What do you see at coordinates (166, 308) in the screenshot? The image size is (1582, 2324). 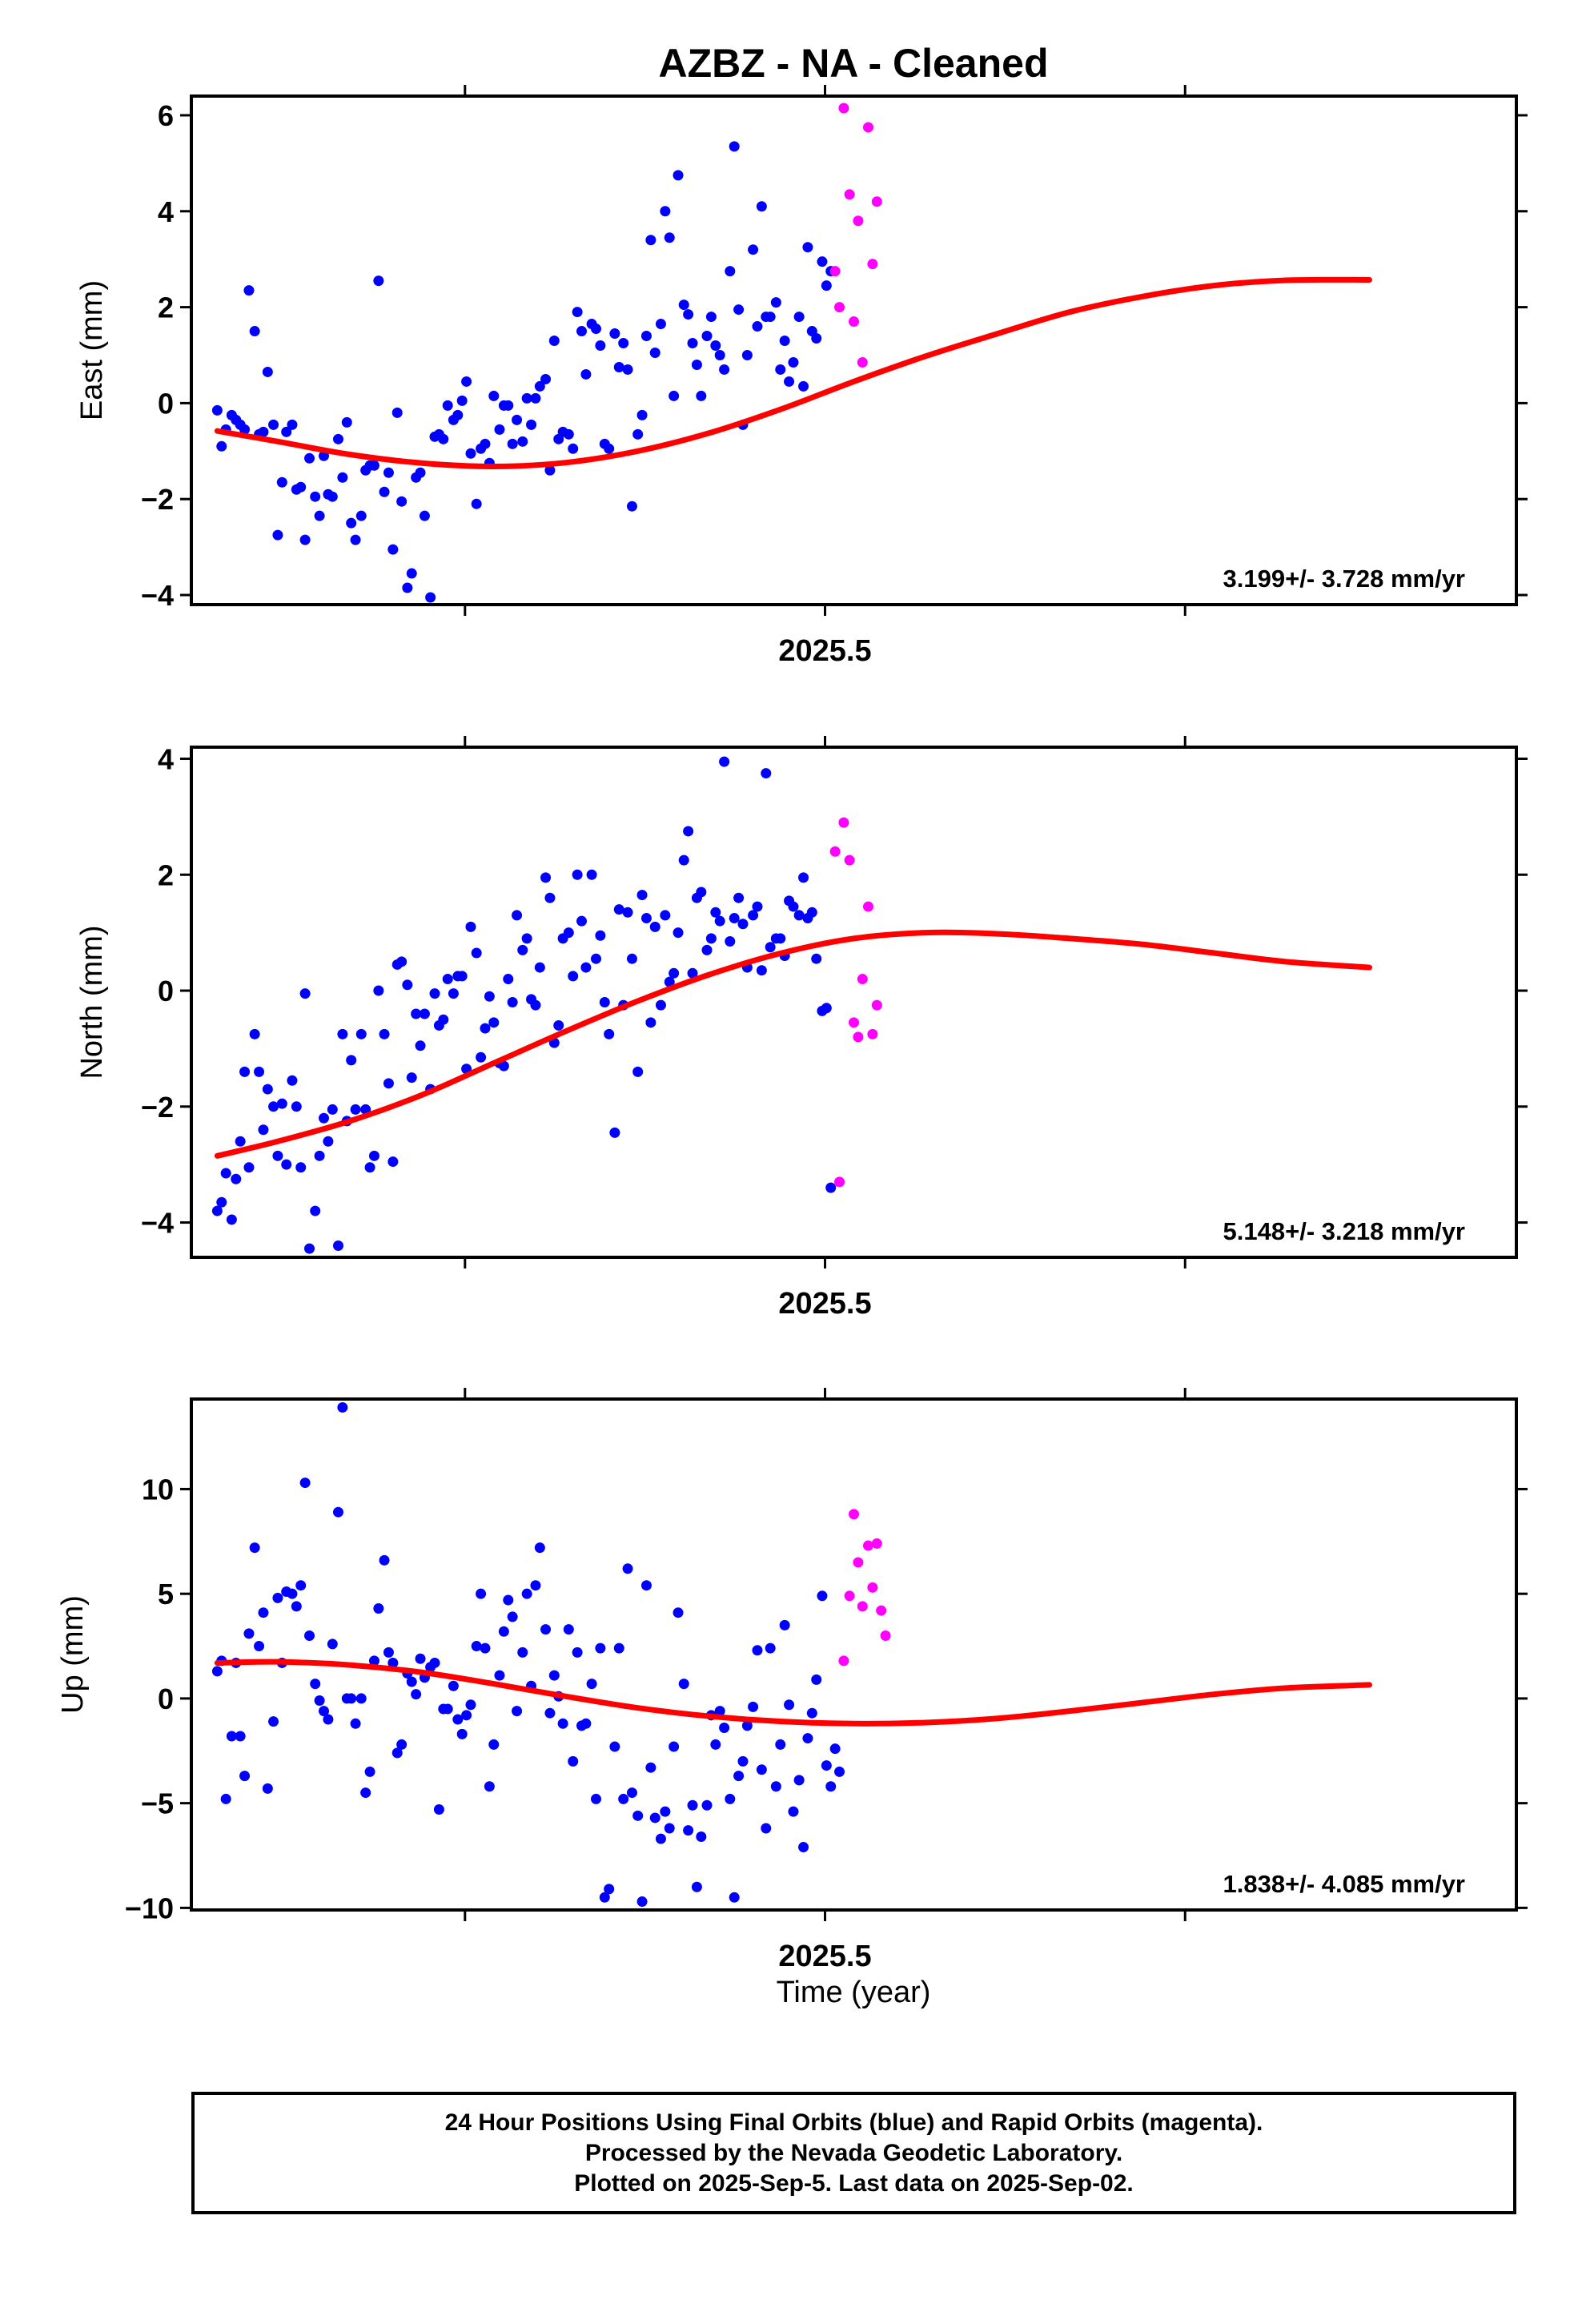 I see `y-tick-label: 2` at bounding box center [166, 308].